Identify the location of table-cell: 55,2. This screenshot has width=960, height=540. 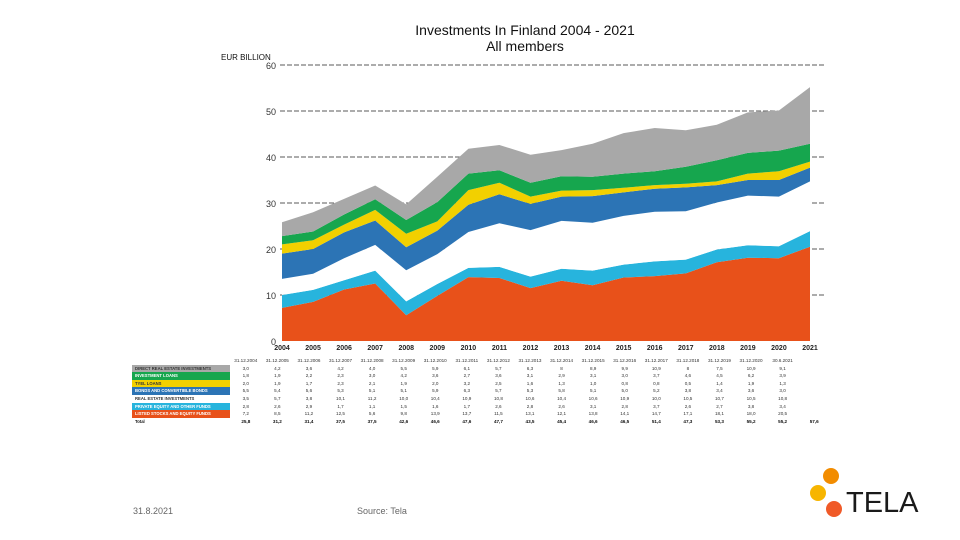
(751, 421).